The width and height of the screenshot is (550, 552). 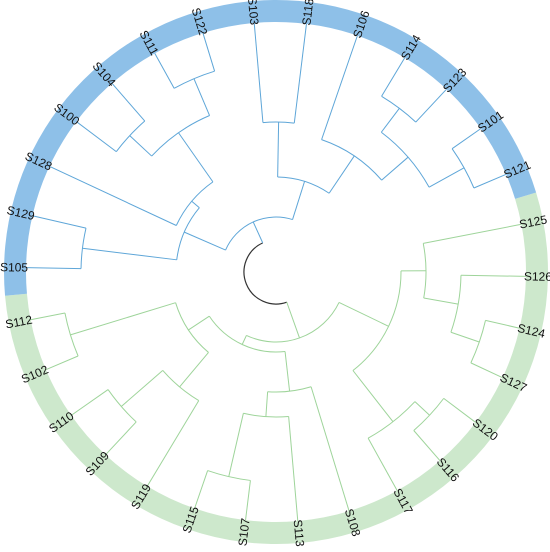 I want to click on leaf-label-s103: S103, so click(x=253, y=13).